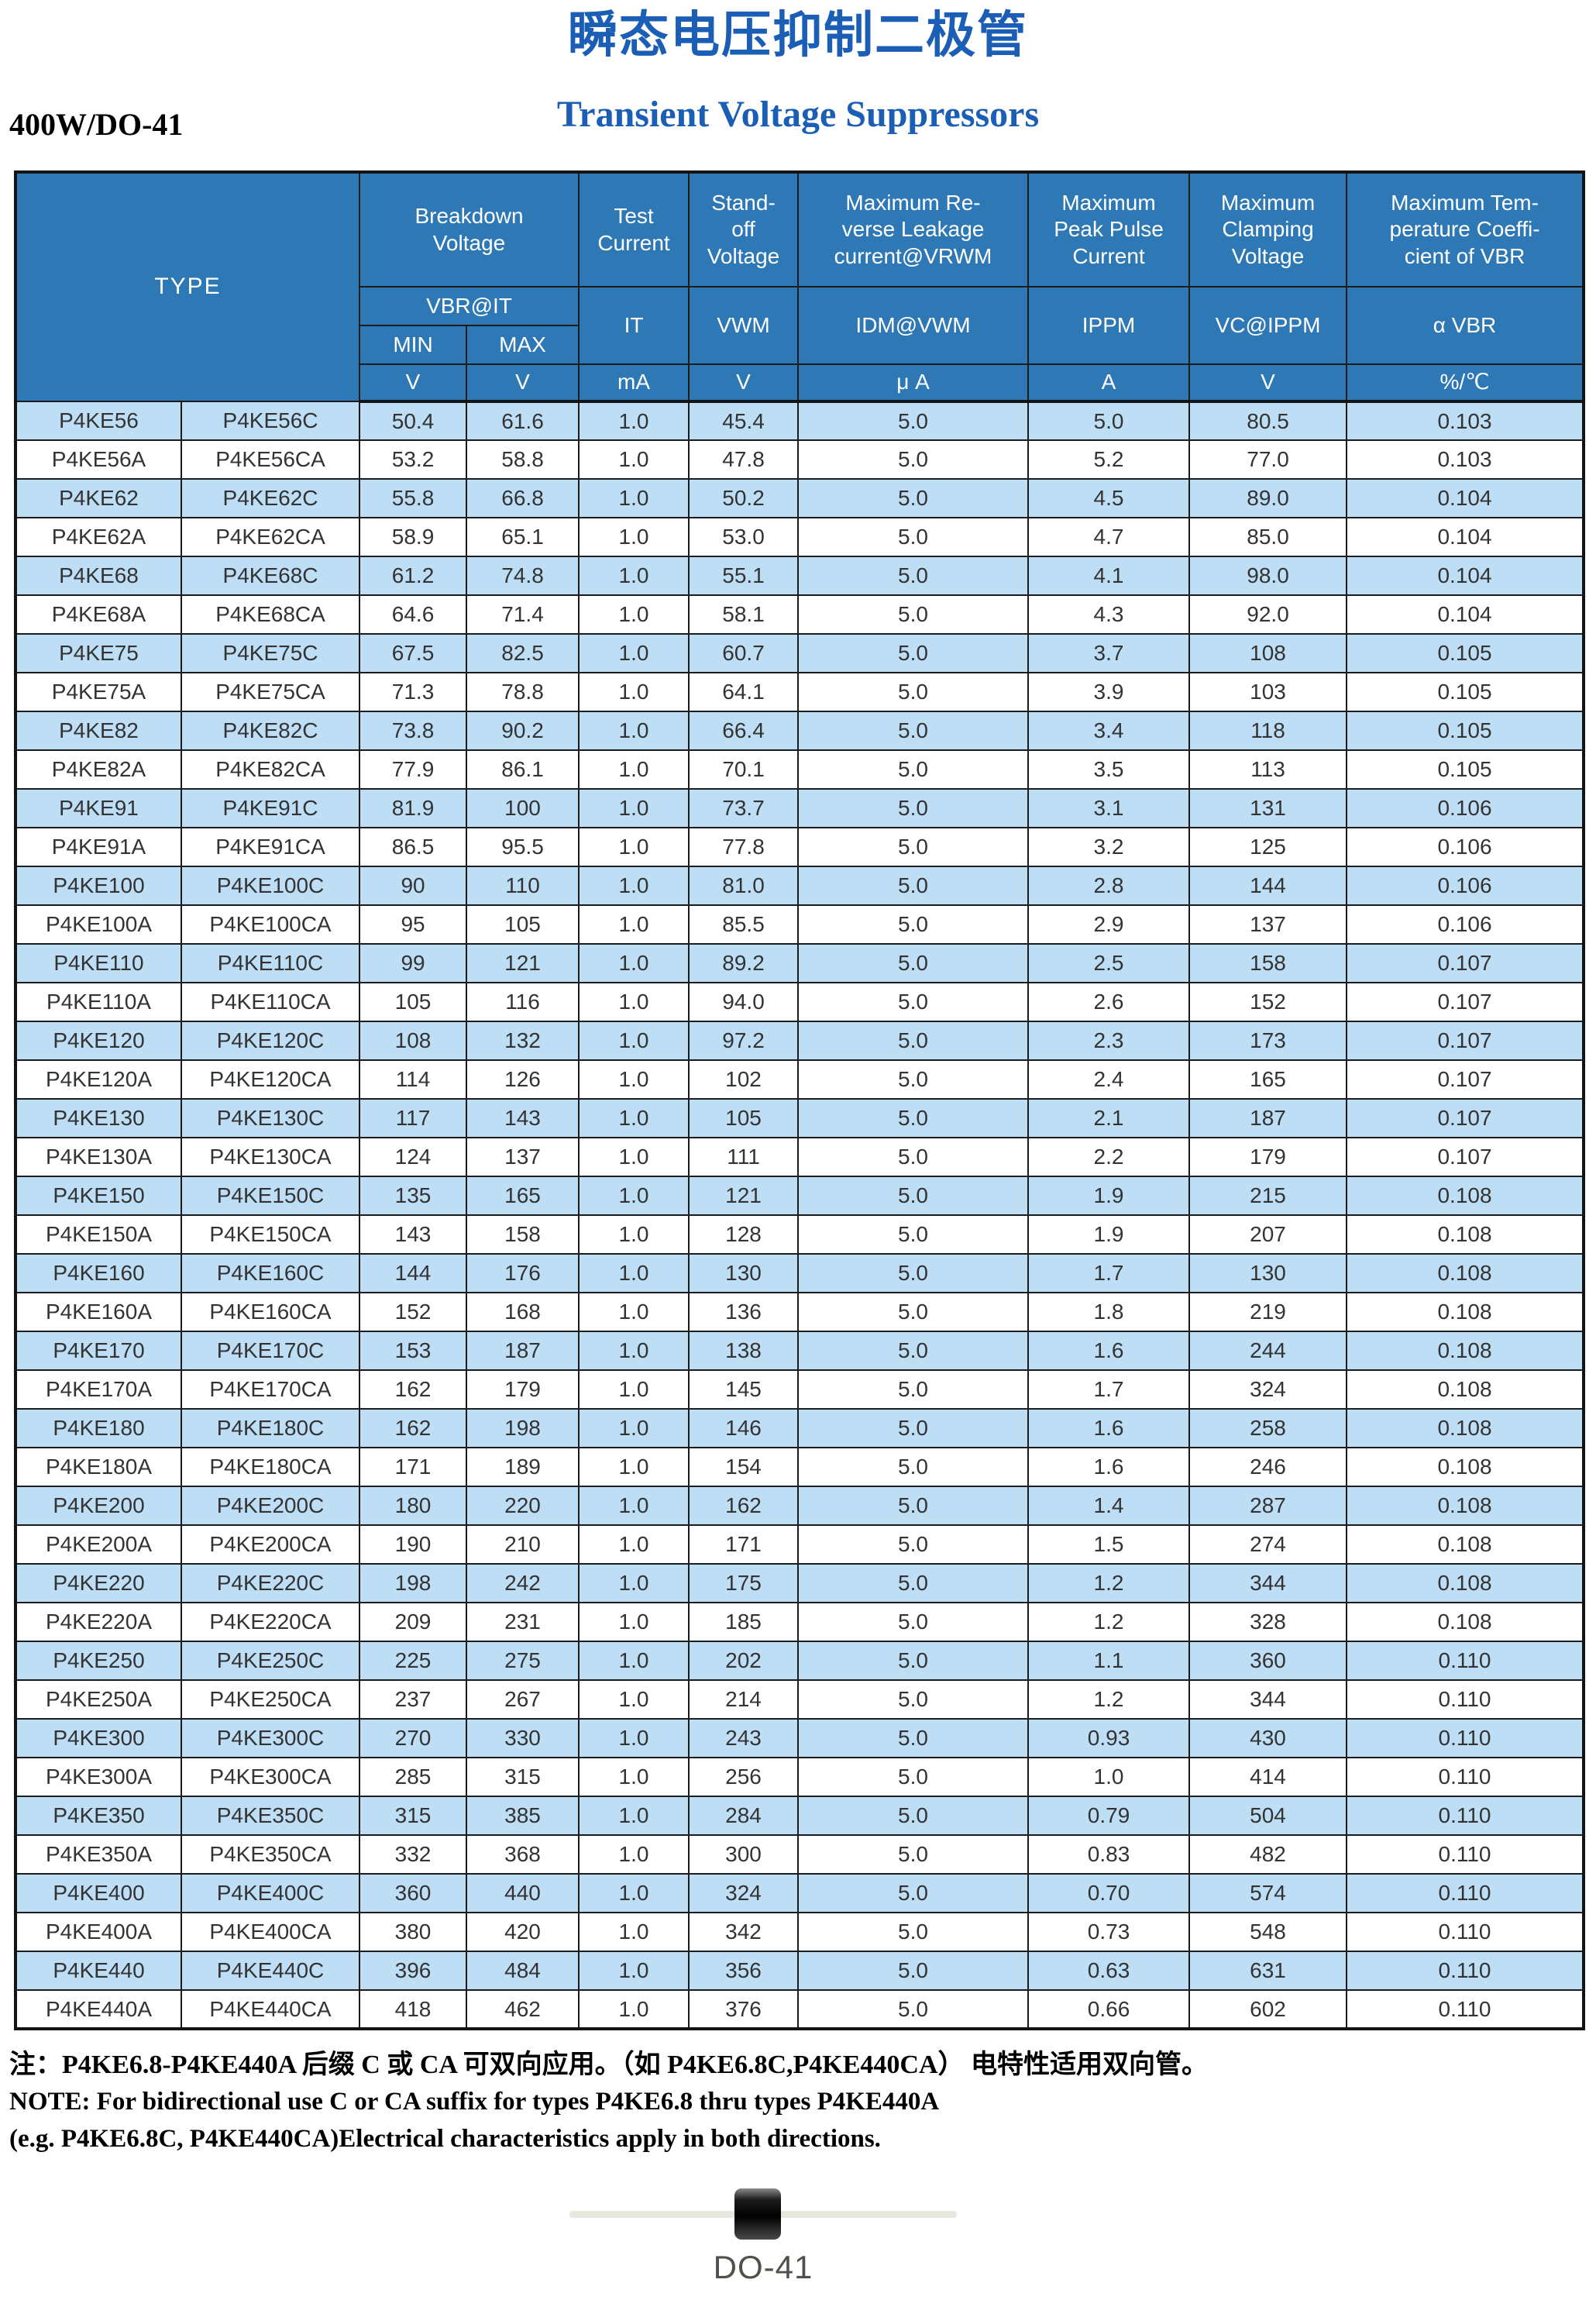 The image size is (1596, 2307). I want to click on table-cell: 300, so click(744, 1855).